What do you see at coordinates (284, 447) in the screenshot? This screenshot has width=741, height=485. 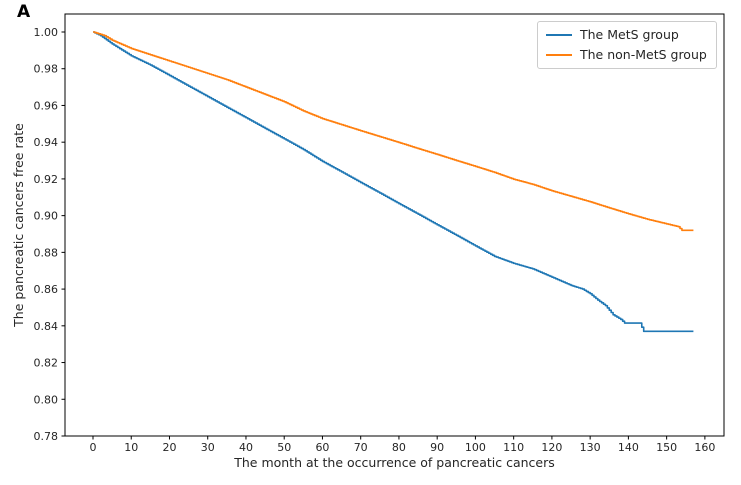 I see `x-tick-label: 50` at bounding box center [284, 447].